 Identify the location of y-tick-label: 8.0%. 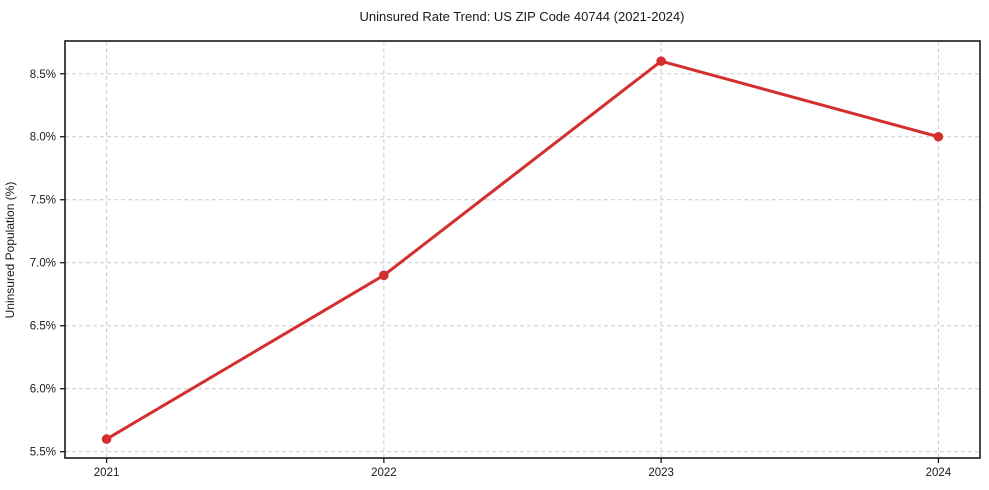
(43, 138).